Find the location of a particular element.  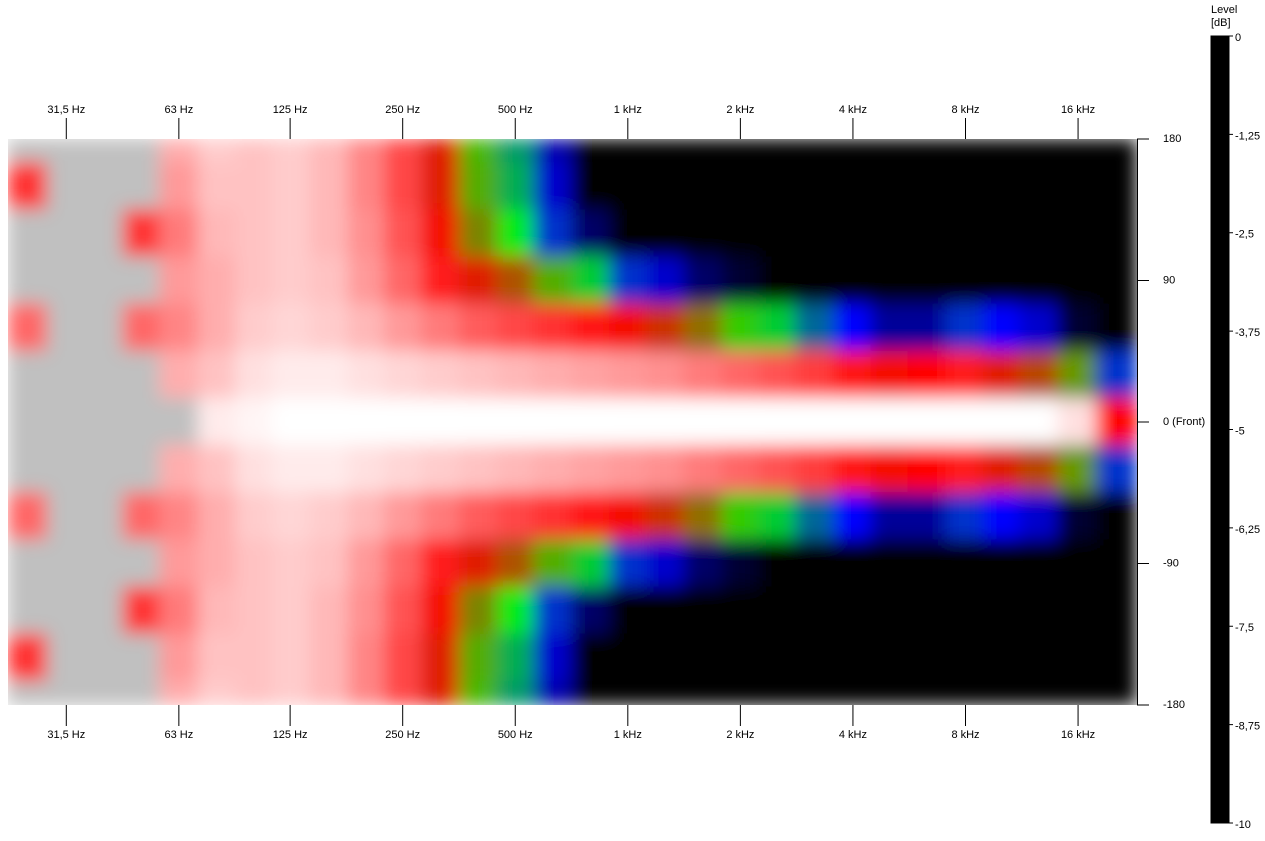

colorbar-tick-label: -8,75 is located at coordinates (1247, 727).